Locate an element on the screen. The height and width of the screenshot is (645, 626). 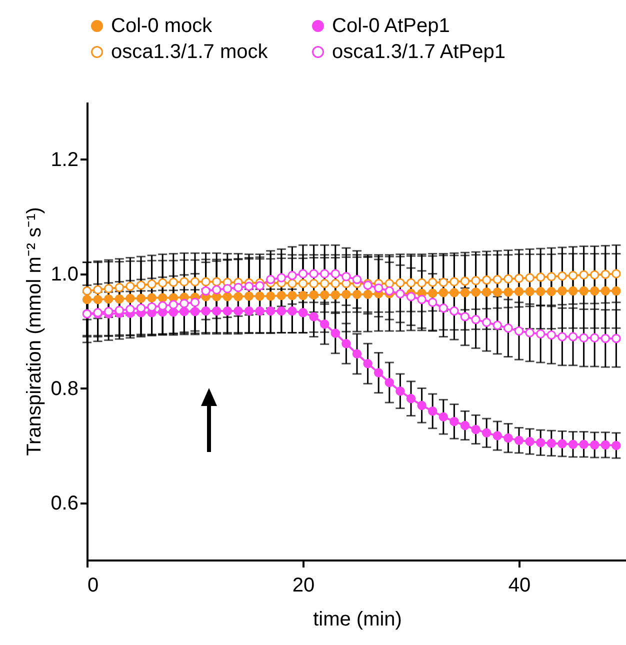
x-tick-label: 40 is located at coordinates (519, 585).